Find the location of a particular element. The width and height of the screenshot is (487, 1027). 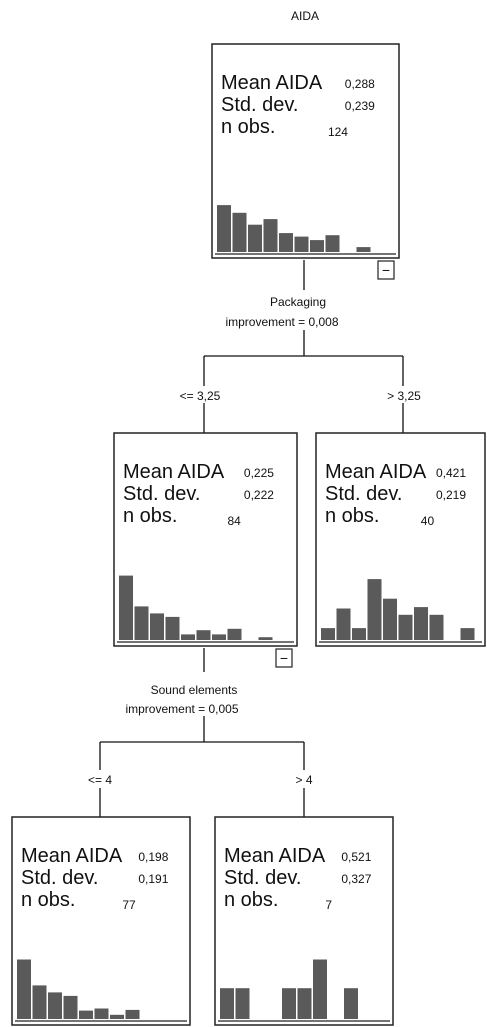

node-std-dev-value: 0,239 is located at coordinates (360, 106).